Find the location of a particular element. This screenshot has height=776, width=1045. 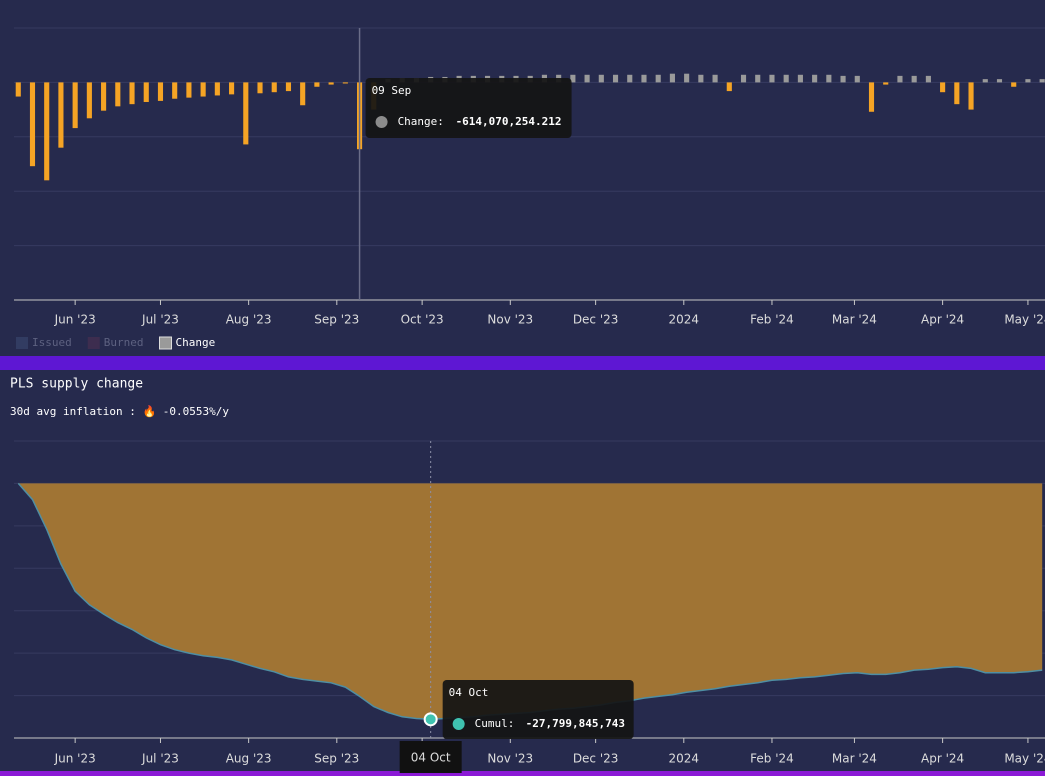

x-tick-label: Oct '23 is located at coordinates (422, 320).